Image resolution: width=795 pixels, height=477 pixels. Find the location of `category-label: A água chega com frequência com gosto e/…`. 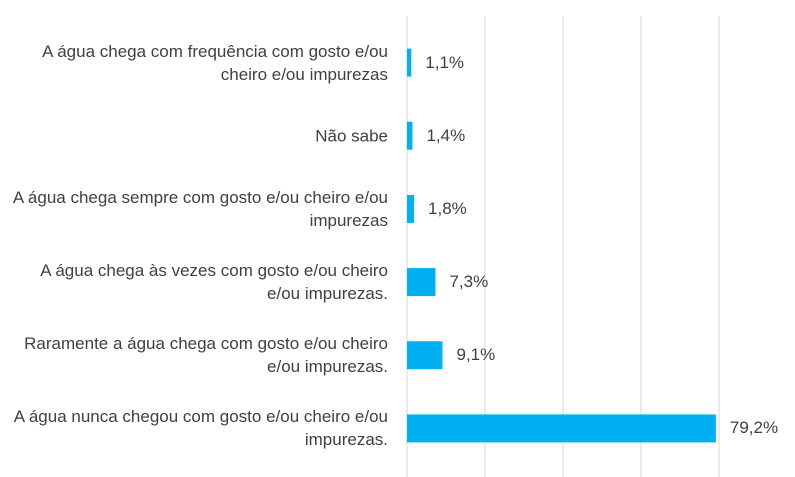

category-label: A água chega com frequência com gosto e/… is located at coordinates (215, 62).